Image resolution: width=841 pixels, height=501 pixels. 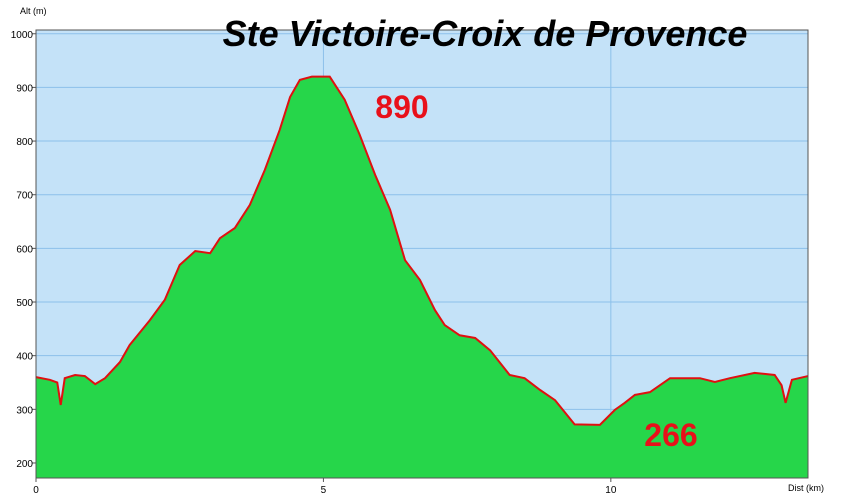 What do you see at coordinates (670, 435) in the screenshot?
I see `annotation: 266` at bounding box center [670, 435].